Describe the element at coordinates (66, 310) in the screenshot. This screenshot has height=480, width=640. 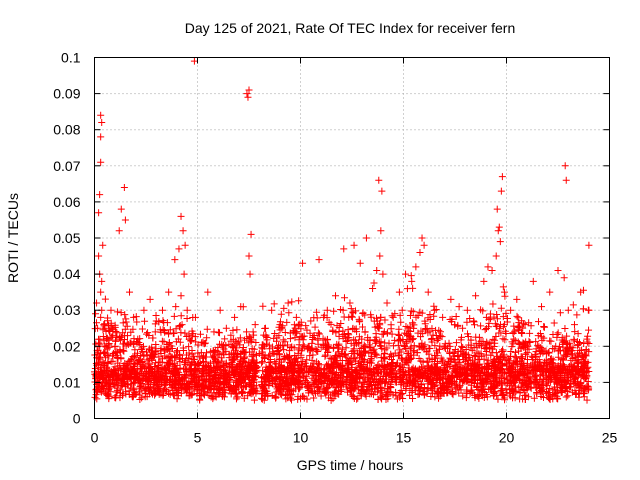
I see `y-tick-label: 0.03` at that location.